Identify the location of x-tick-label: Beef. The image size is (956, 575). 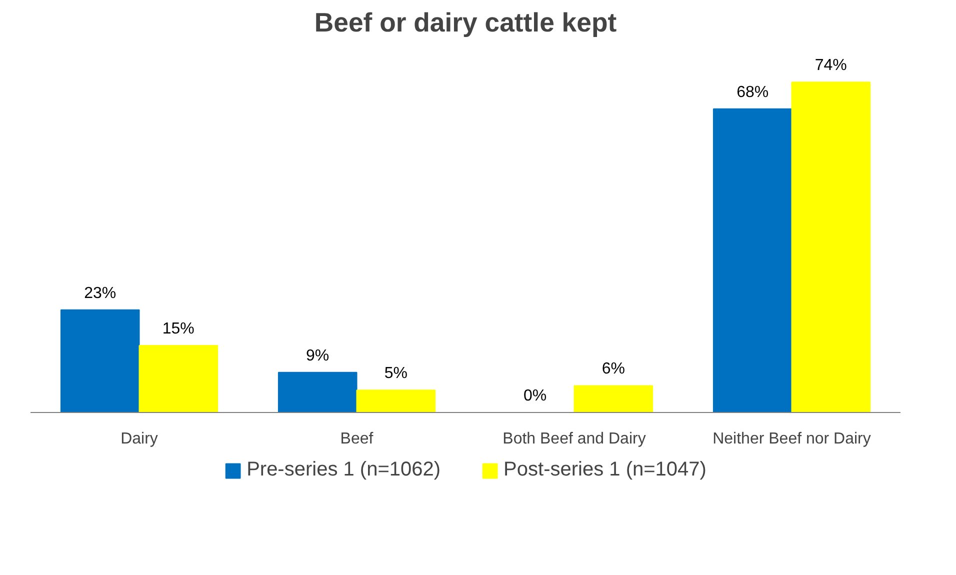
(357, 439).